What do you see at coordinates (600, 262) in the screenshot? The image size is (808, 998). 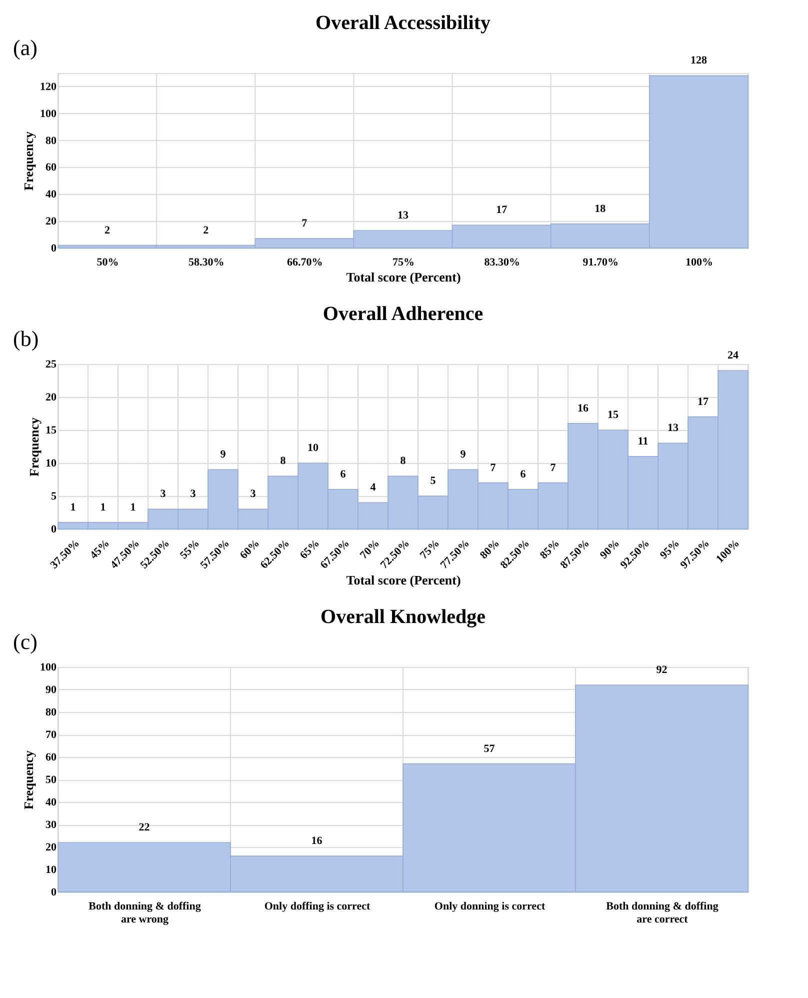 I see `x-tick-label: 91.70%` at bounding box center [600, 262].